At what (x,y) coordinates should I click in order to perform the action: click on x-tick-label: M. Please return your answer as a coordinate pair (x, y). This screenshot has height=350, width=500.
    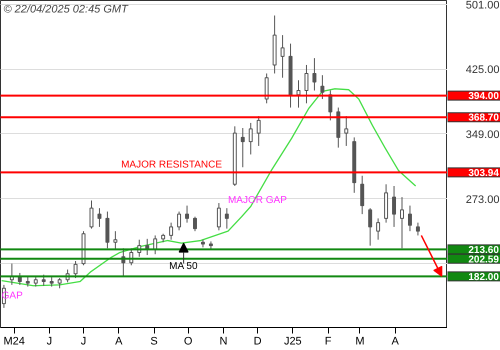
    Looking at the image, I should click on (360, 342).